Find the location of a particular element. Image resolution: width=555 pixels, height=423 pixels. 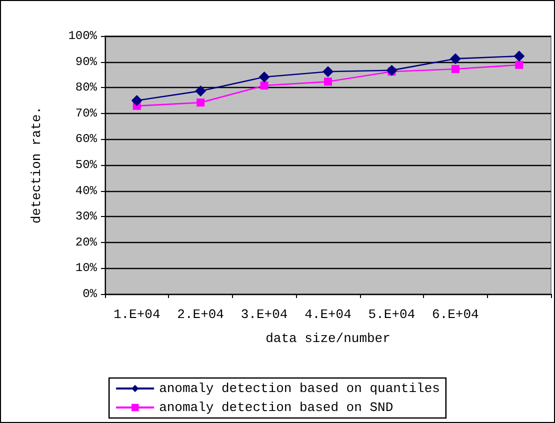

y-tick-label: 10% is located at coordinates (86, 268).